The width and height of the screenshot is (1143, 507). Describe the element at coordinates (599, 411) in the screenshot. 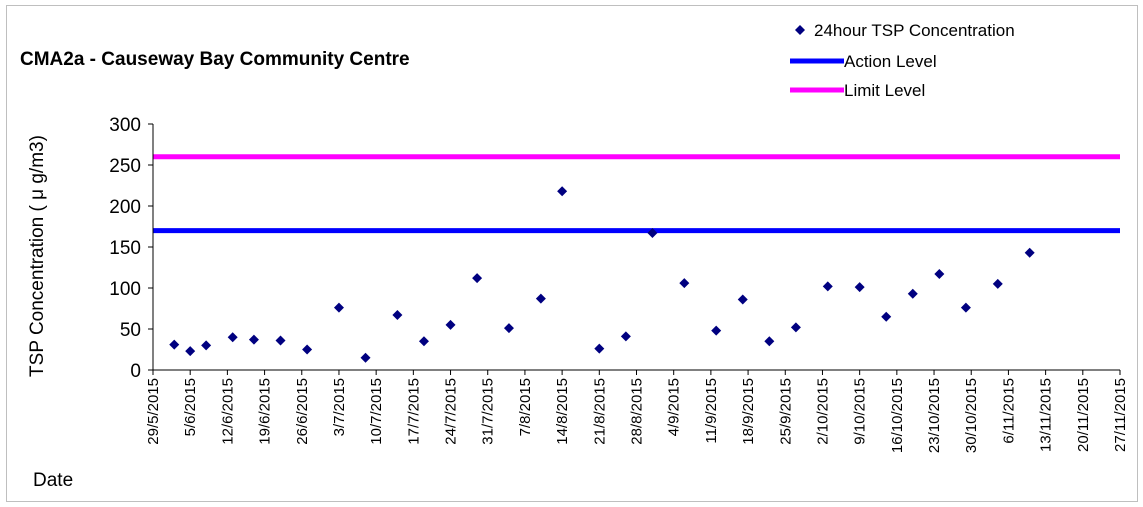

I see `x-tick-label: 21/8/2015` at that location.